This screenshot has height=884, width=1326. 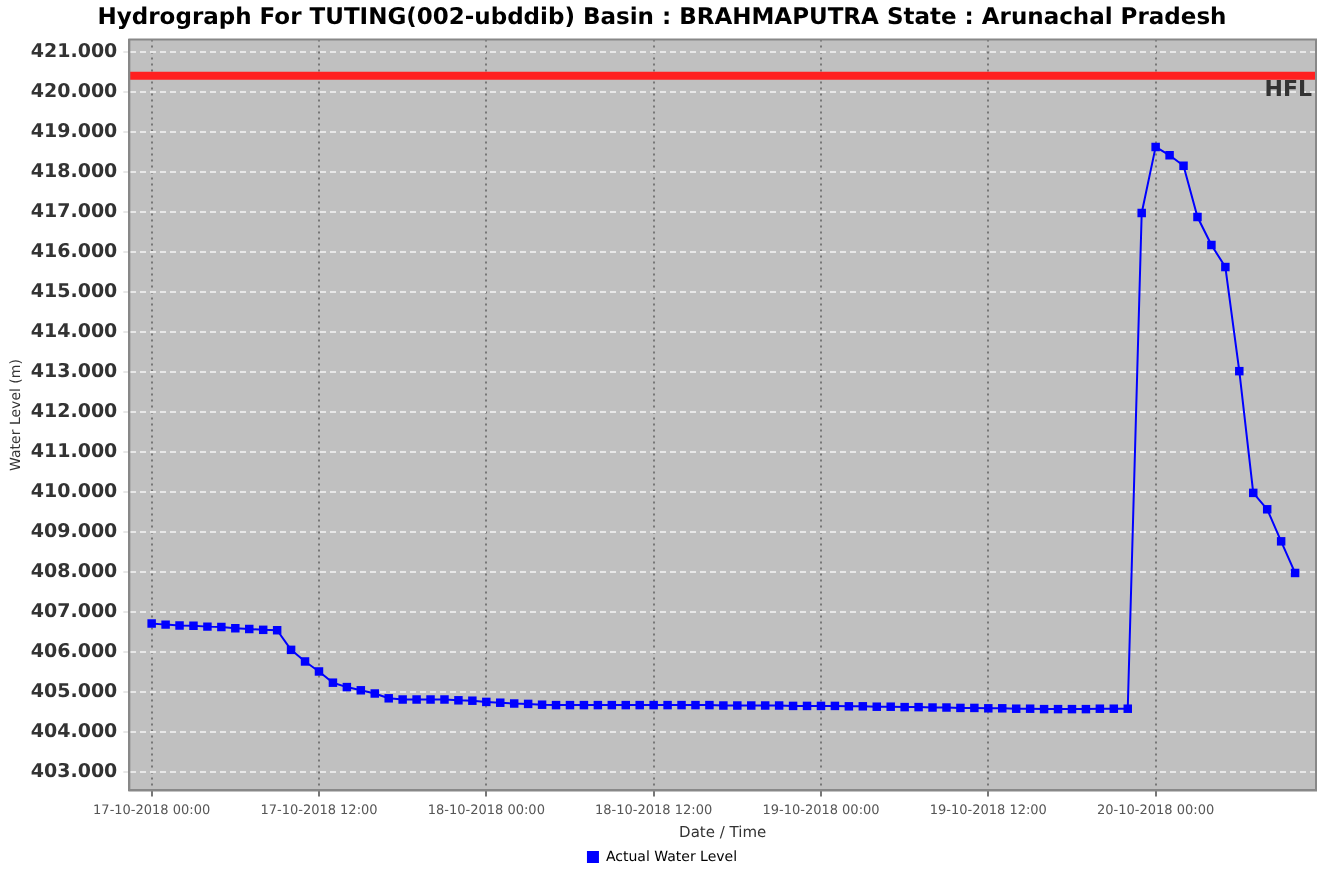 What do you see at coordinates (74, 692) in the screenshot?
I see `y-tick-label: 405.000` at bounding box center [74, 692].